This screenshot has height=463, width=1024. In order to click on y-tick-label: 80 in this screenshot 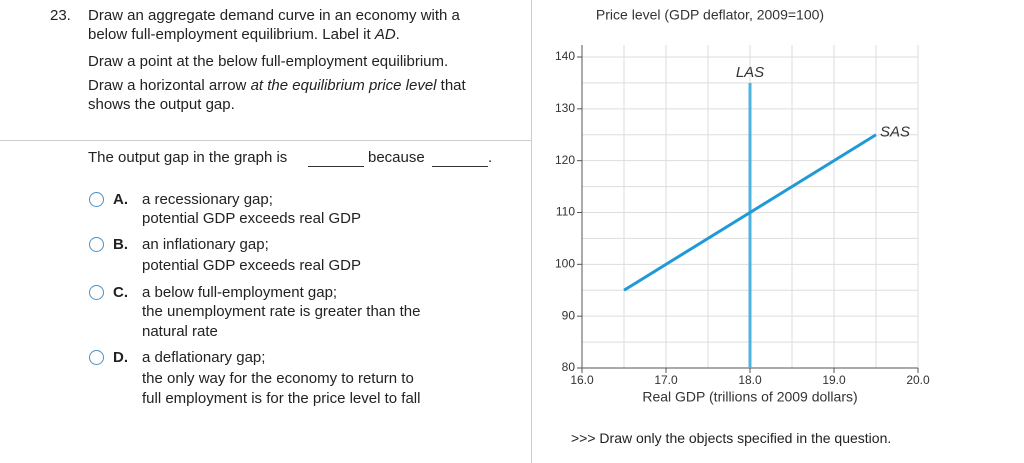, I will do `click(569, 367)`.